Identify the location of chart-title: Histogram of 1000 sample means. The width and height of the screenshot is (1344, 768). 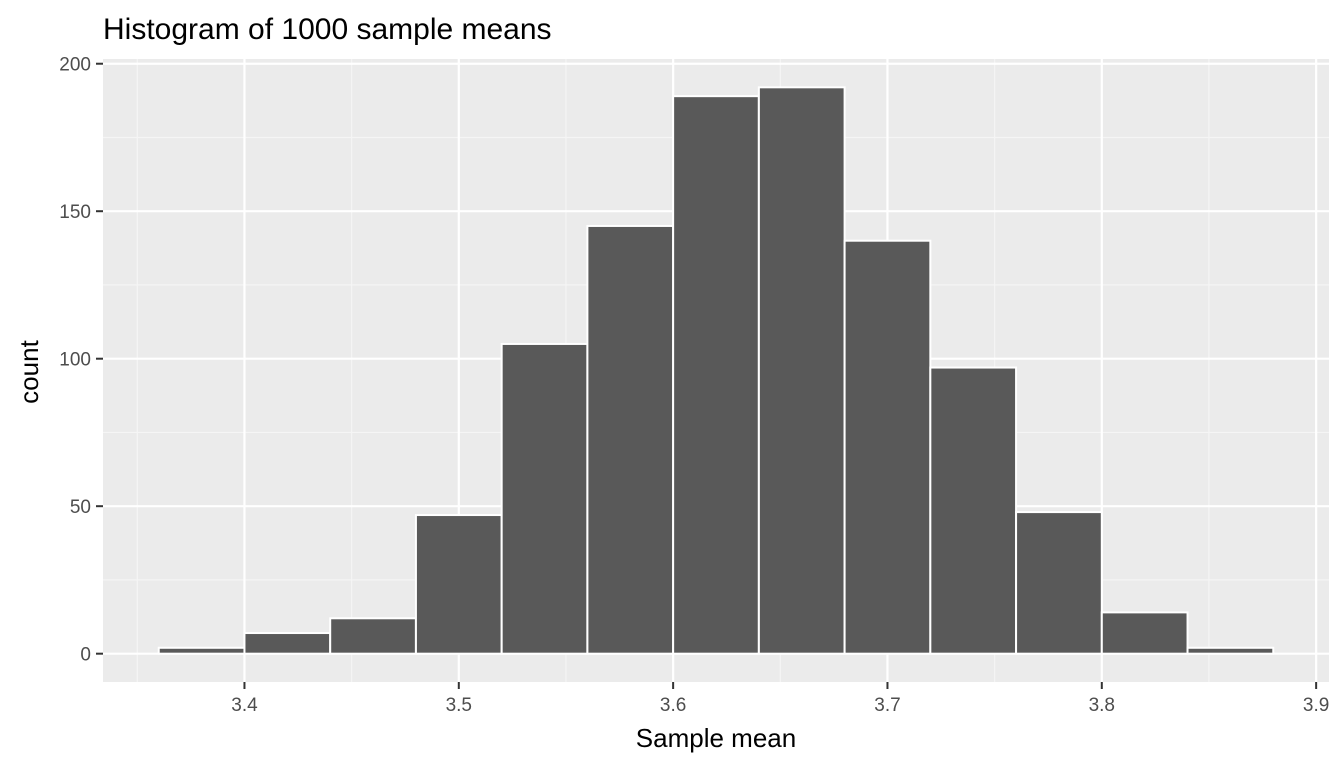
(327, 29).